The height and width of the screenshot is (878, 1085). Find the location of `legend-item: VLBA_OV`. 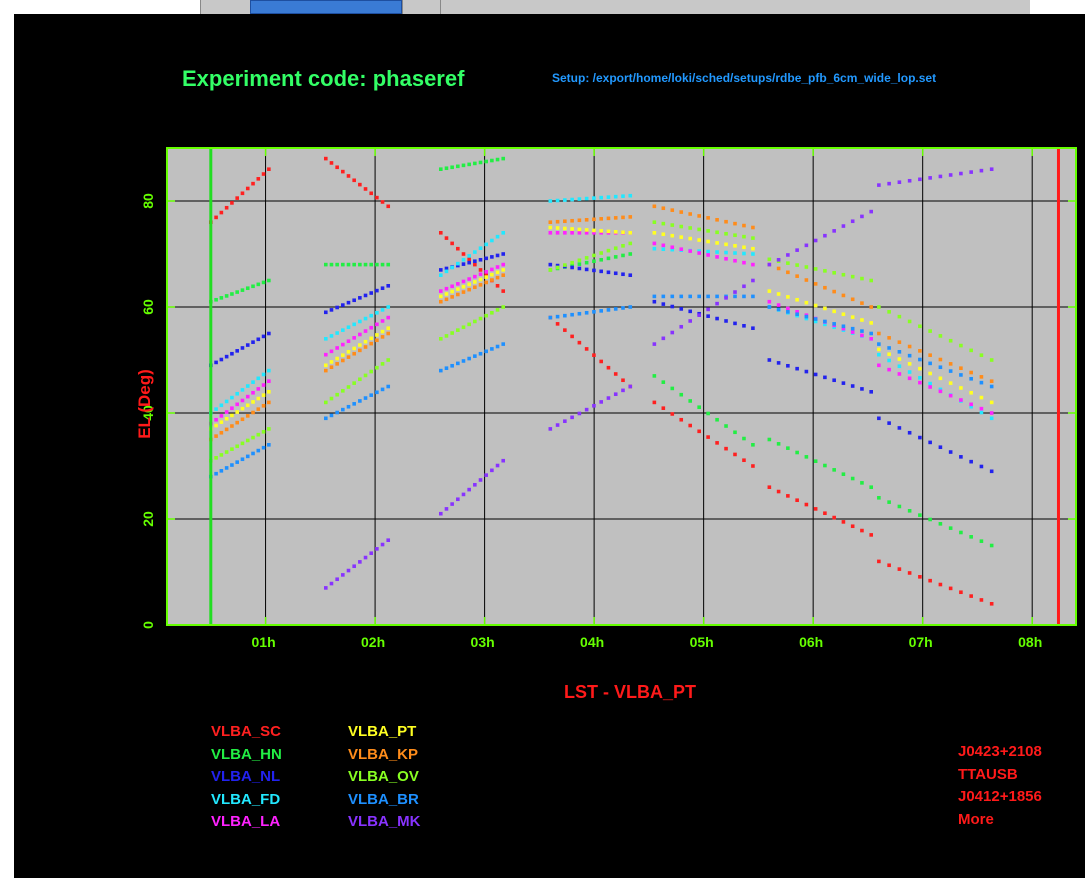

legend-item: VLBA_OV is located at coordinates (383, 776).